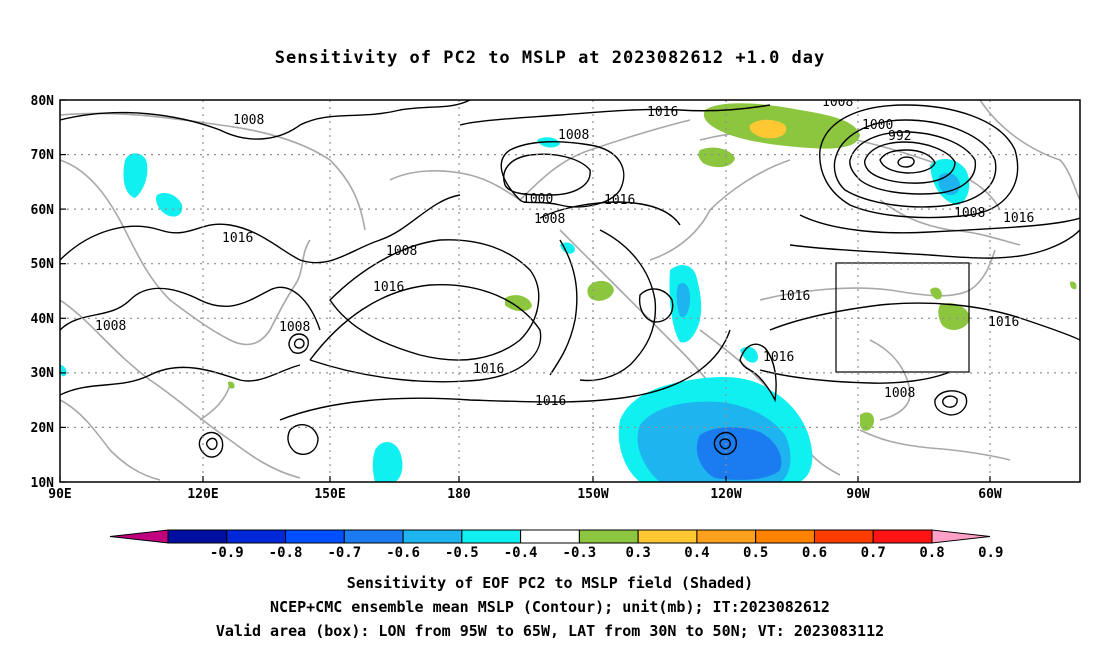 The height and width of the screenshot is (650, 1100). I want to click on colorbar-label: -0.9, so click(227, 553).